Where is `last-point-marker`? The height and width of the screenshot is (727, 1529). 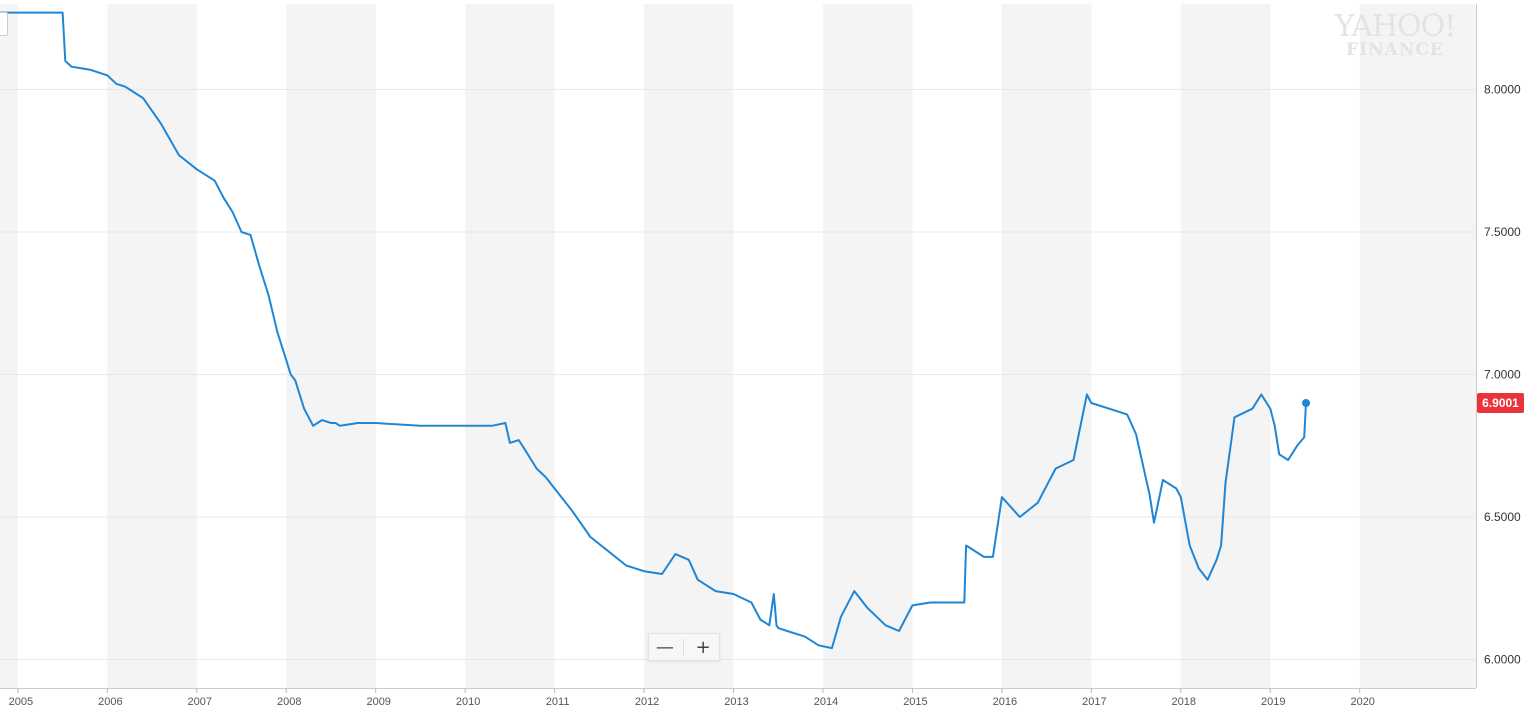
last-point-marker is located at coordinates (1306, 403).